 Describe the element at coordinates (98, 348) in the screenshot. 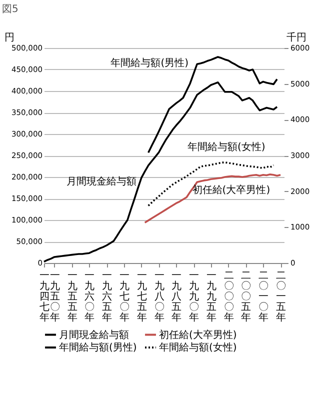

I see `legend-label: 年間給与額(男性)` at that location.